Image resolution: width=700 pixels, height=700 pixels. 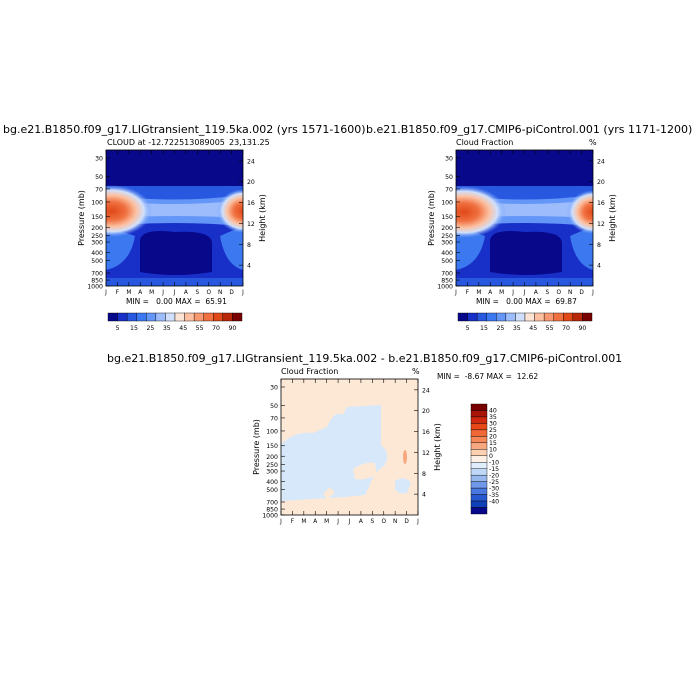 I want to click on height-tick-label: 24, so click(x=426, y=390).